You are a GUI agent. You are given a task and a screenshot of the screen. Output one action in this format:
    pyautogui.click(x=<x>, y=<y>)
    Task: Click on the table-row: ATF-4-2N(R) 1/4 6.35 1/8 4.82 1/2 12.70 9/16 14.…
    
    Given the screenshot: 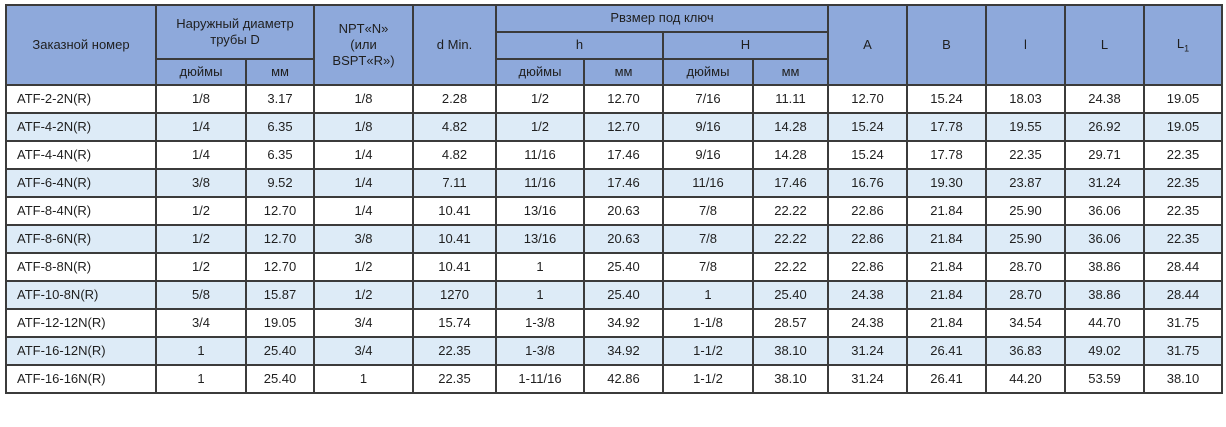 What is the action you would take?
    pyautogui.click(x=614, y=127)
    